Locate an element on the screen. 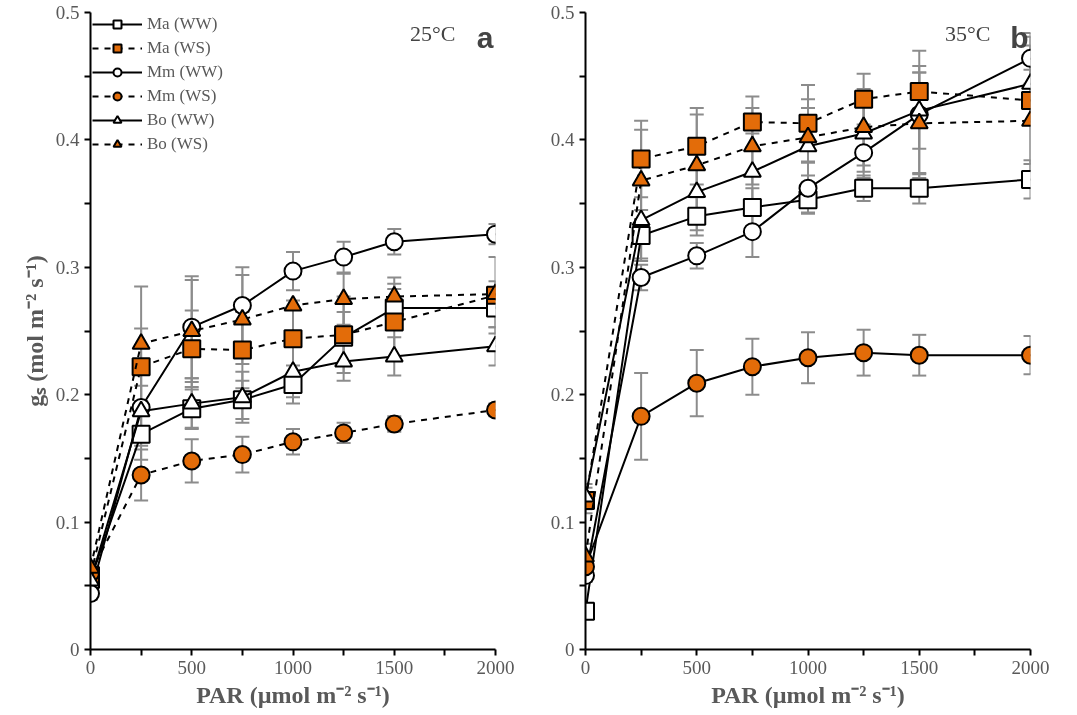 This screenshot has width=1077, height=715. annotation: a is located at coordinates (485, 37).